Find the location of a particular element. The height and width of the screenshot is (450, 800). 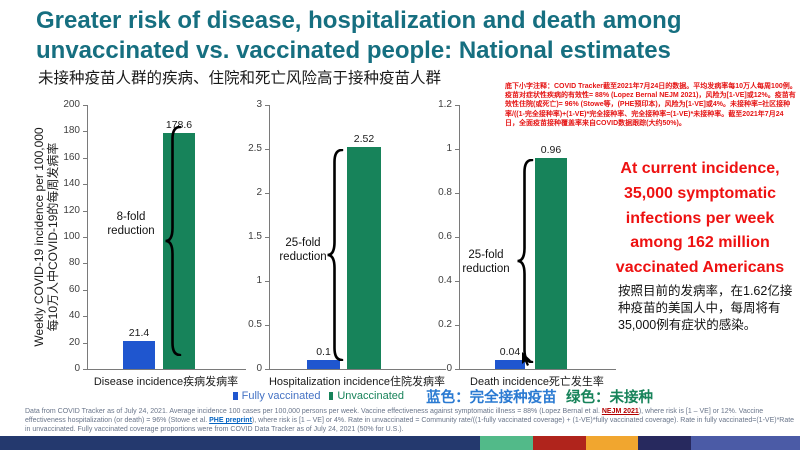

y-tick-label: 80 is located at coordinates (74, 263).